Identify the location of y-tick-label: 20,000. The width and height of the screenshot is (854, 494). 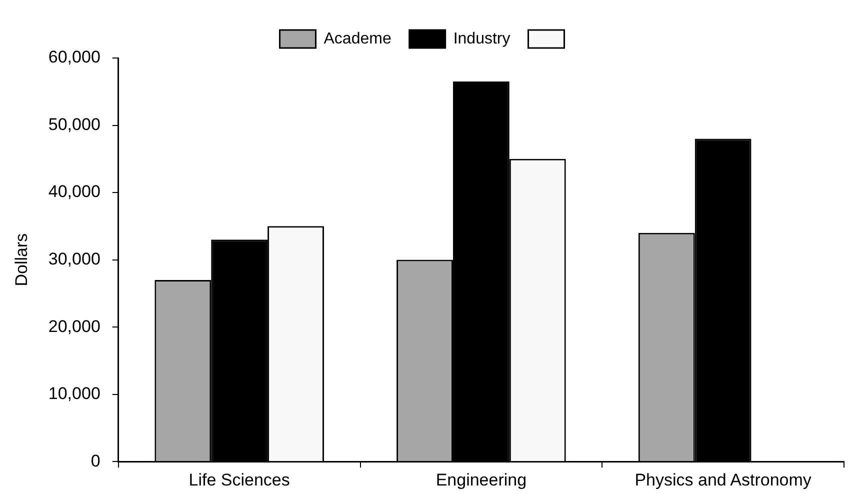
(74, 326).